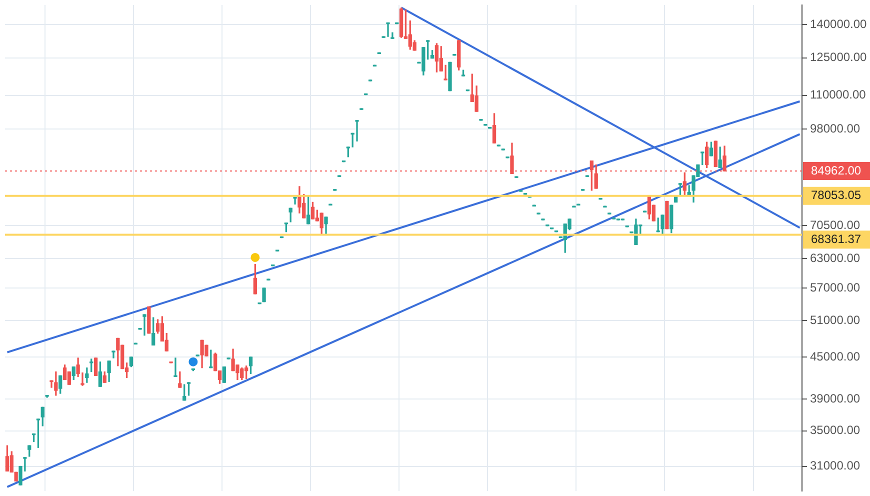 The height and width of the screenshot is (496, 870). Describe the element at coordinates (836, 195) in the screenshot. I see `ref-line-label: 78053.05` at that location.